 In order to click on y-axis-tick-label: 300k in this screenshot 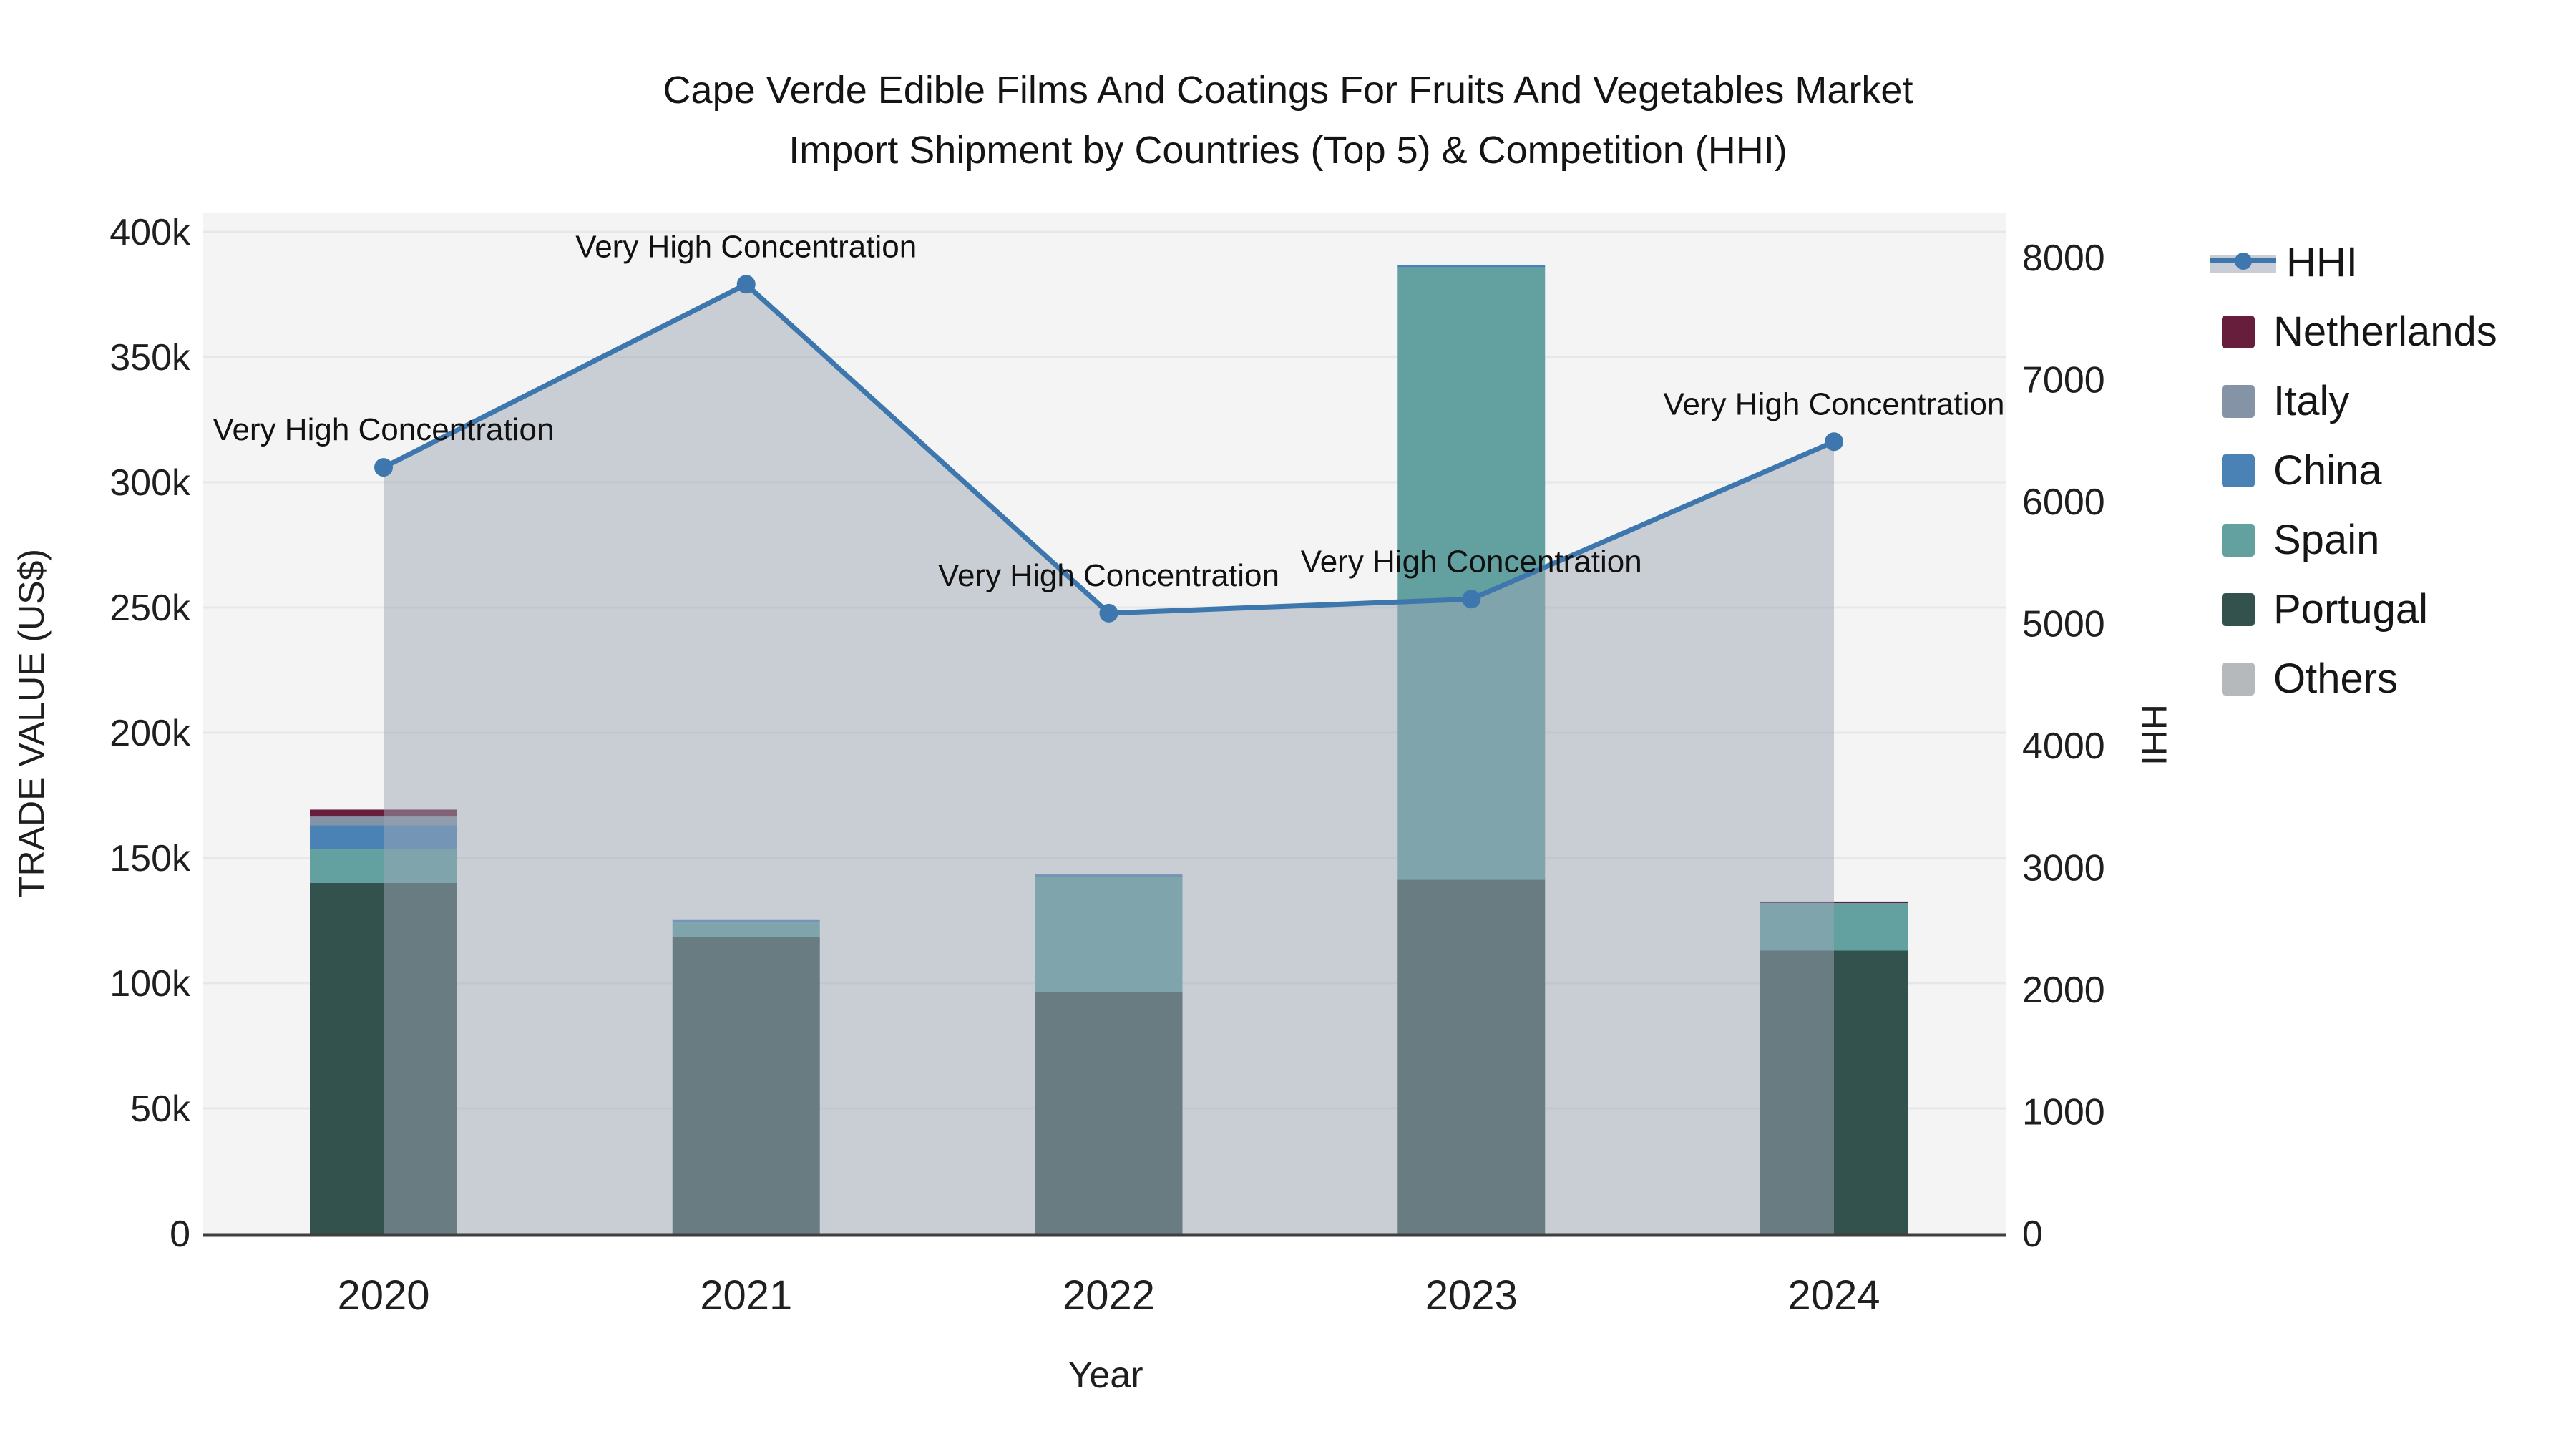, I will do `click(150, 483)`.